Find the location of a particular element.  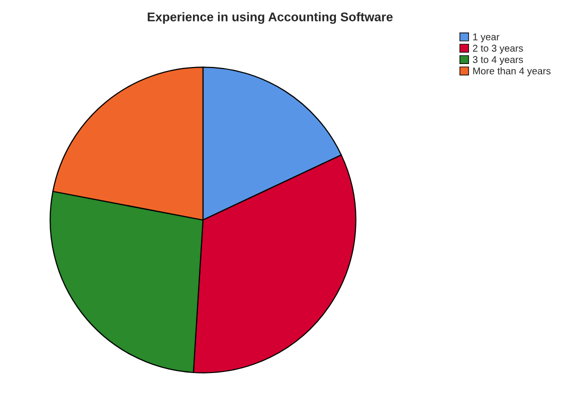

legend-label: 1 year is located at coordinates (486, 38).